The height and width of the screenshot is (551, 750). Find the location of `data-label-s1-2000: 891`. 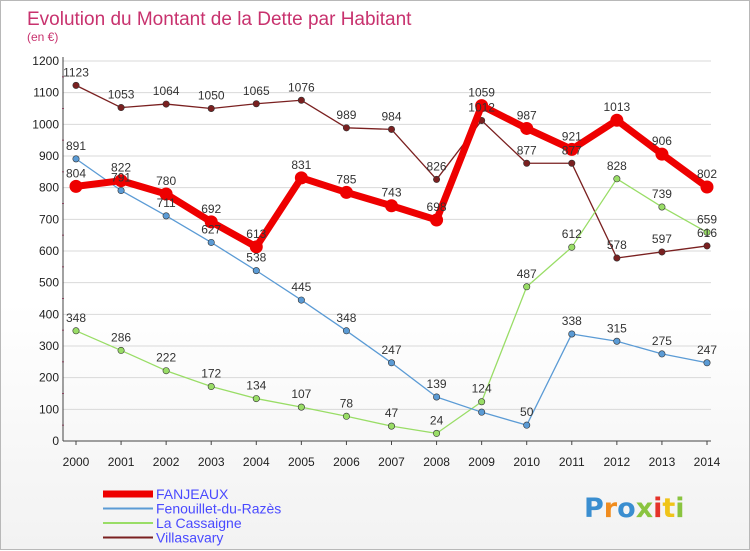

data-label-s1-2000: 891 is located at coordinates (76, 146).